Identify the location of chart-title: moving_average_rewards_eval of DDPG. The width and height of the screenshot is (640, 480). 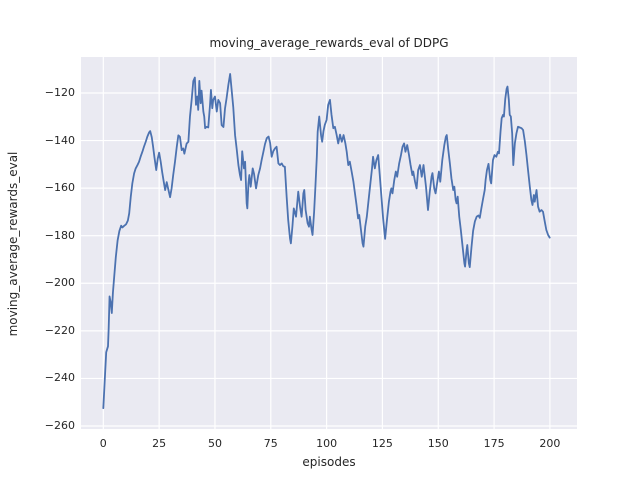
(329, 43).